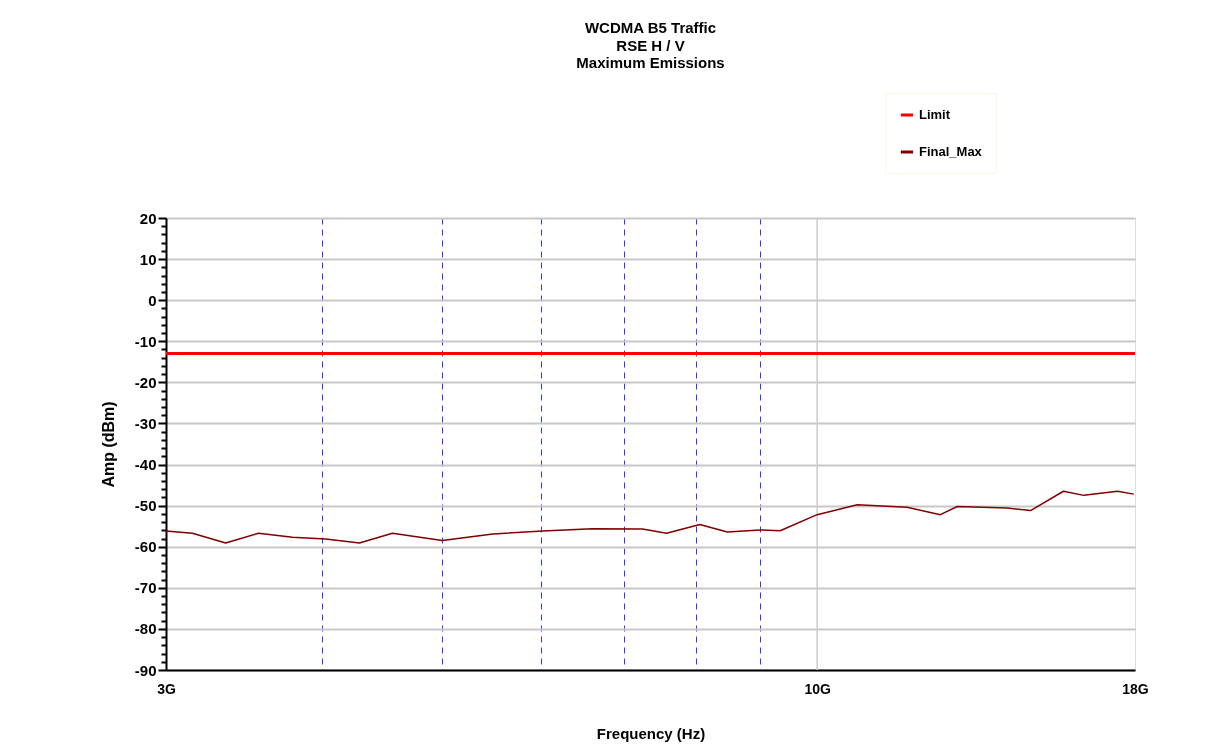  What do you see at coordinates (145, 423) in the screenshot?
I see `y-tick-label: -30` at bounding box center [145, 423].